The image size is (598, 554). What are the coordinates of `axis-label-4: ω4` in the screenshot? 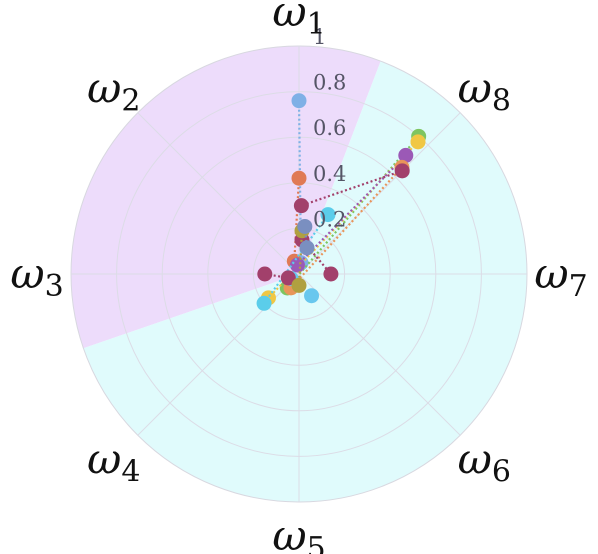 It's located at (113, 461).